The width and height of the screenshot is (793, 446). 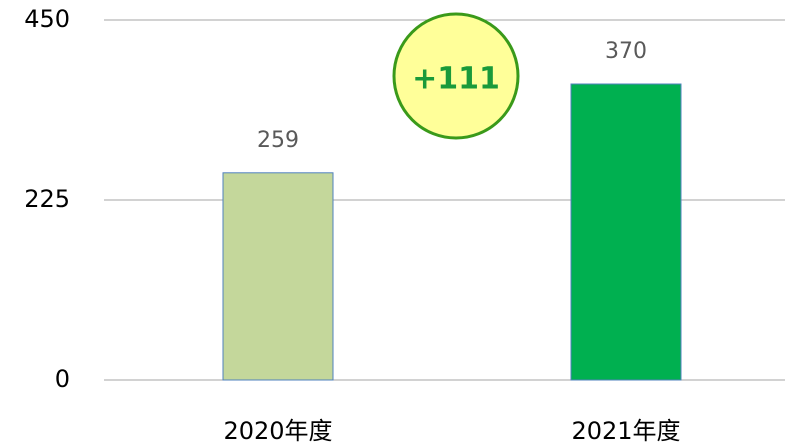 I want to click on annotation-text: +111, so click(x=456, y=79).